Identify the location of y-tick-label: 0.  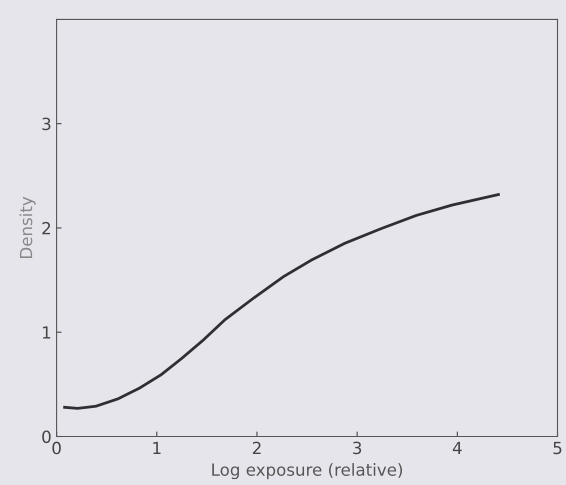
(46, 437).